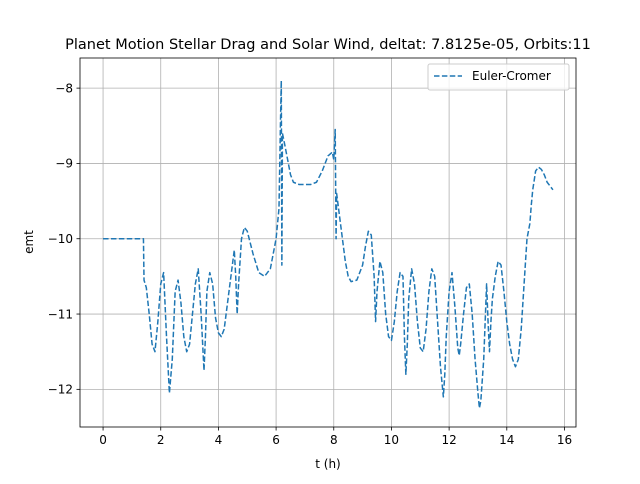 This screenshot has width=640, height=484. Describe the element at coordinates (219, 440) in the screenshot. I see `x-tick-label: 4` at that location.